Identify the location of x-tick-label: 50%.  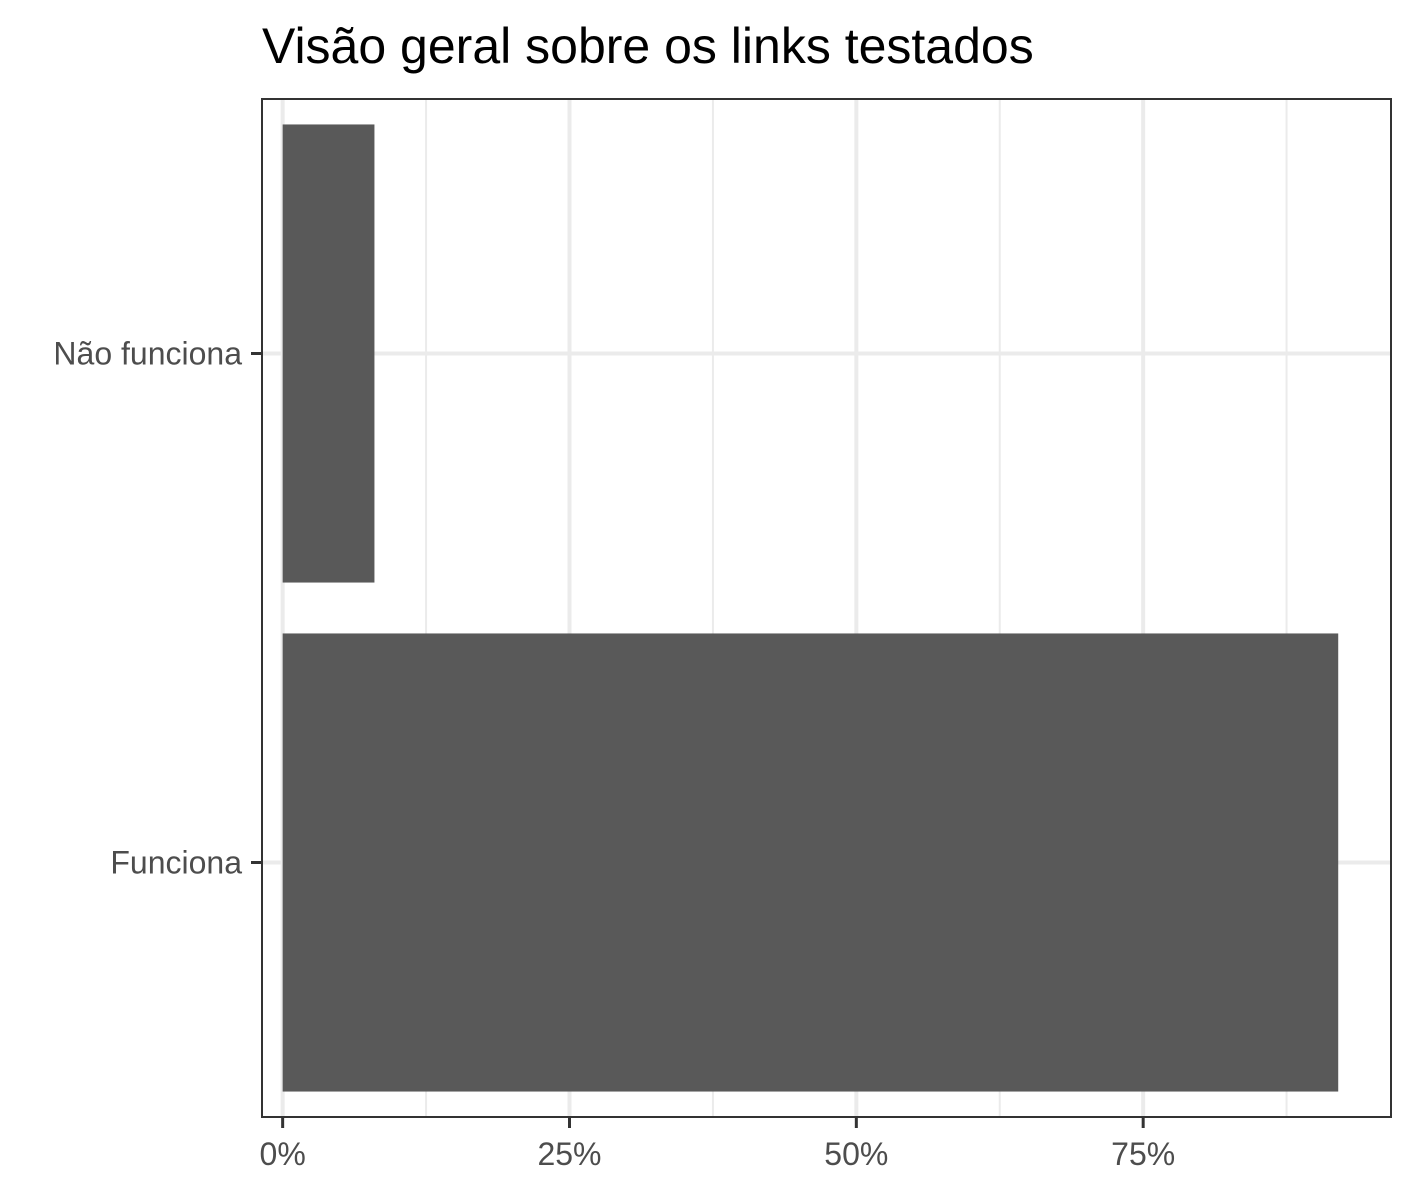
(856, 1154).